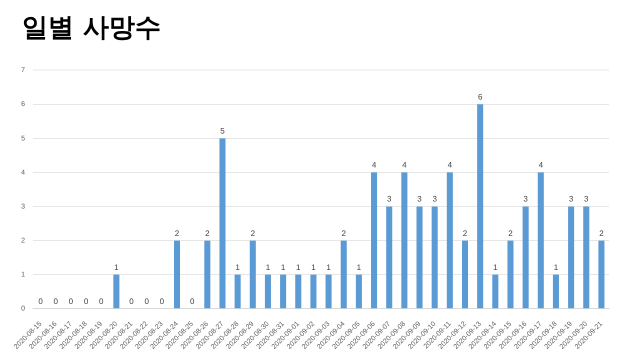  Describe the element at coordinates (92, 28) in the screenshot. I see `chart-title: 일별 사망수` at that location.